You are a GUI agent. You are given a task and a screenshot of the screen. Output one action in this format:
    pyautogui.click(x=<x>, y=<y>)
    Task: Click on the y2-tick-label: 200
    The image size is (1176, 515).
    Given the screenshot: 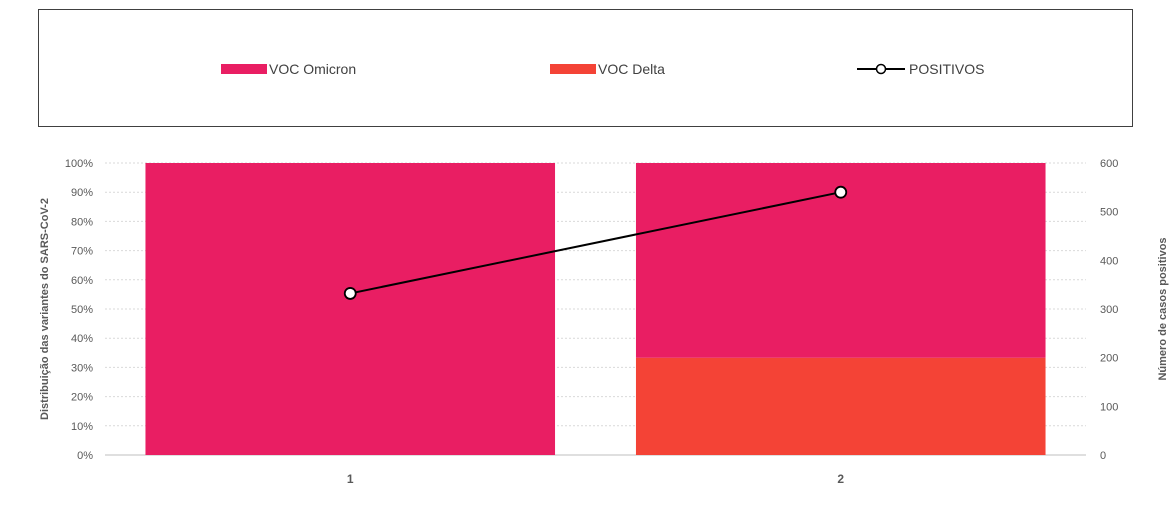 What is the action you would take?
    pyautogui.click(x=1109, y=359)
    